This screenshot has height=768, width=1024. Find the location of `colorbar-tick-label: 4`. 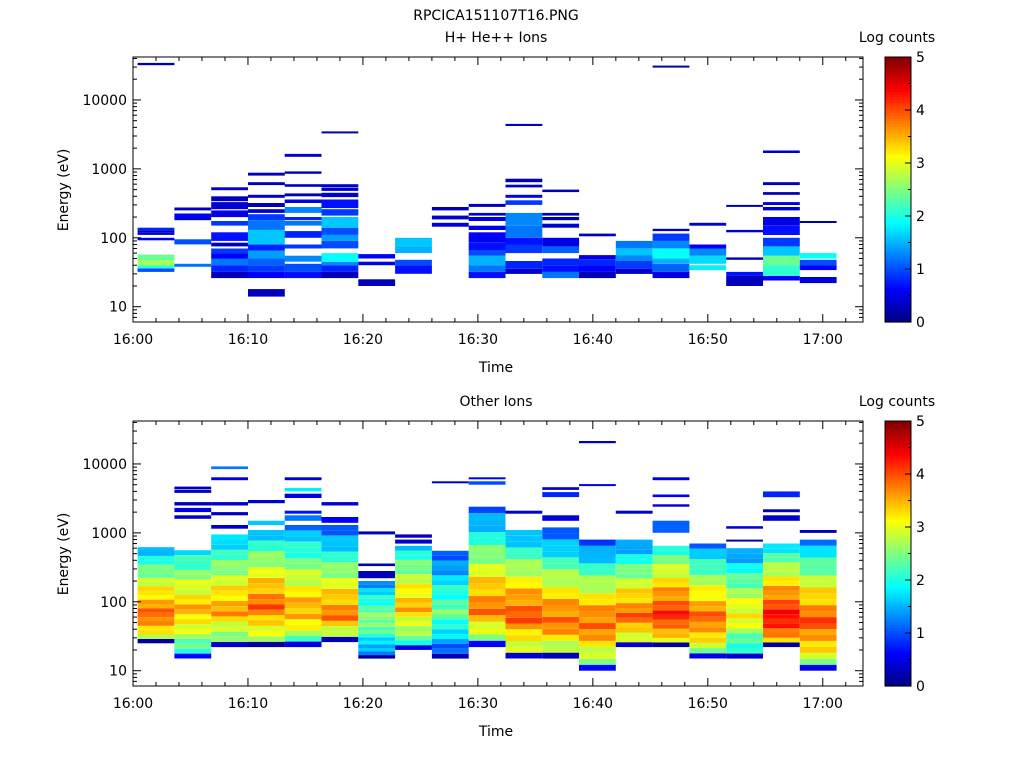

colorbar-tick-label: 4 is located at coordinates (920, 111).